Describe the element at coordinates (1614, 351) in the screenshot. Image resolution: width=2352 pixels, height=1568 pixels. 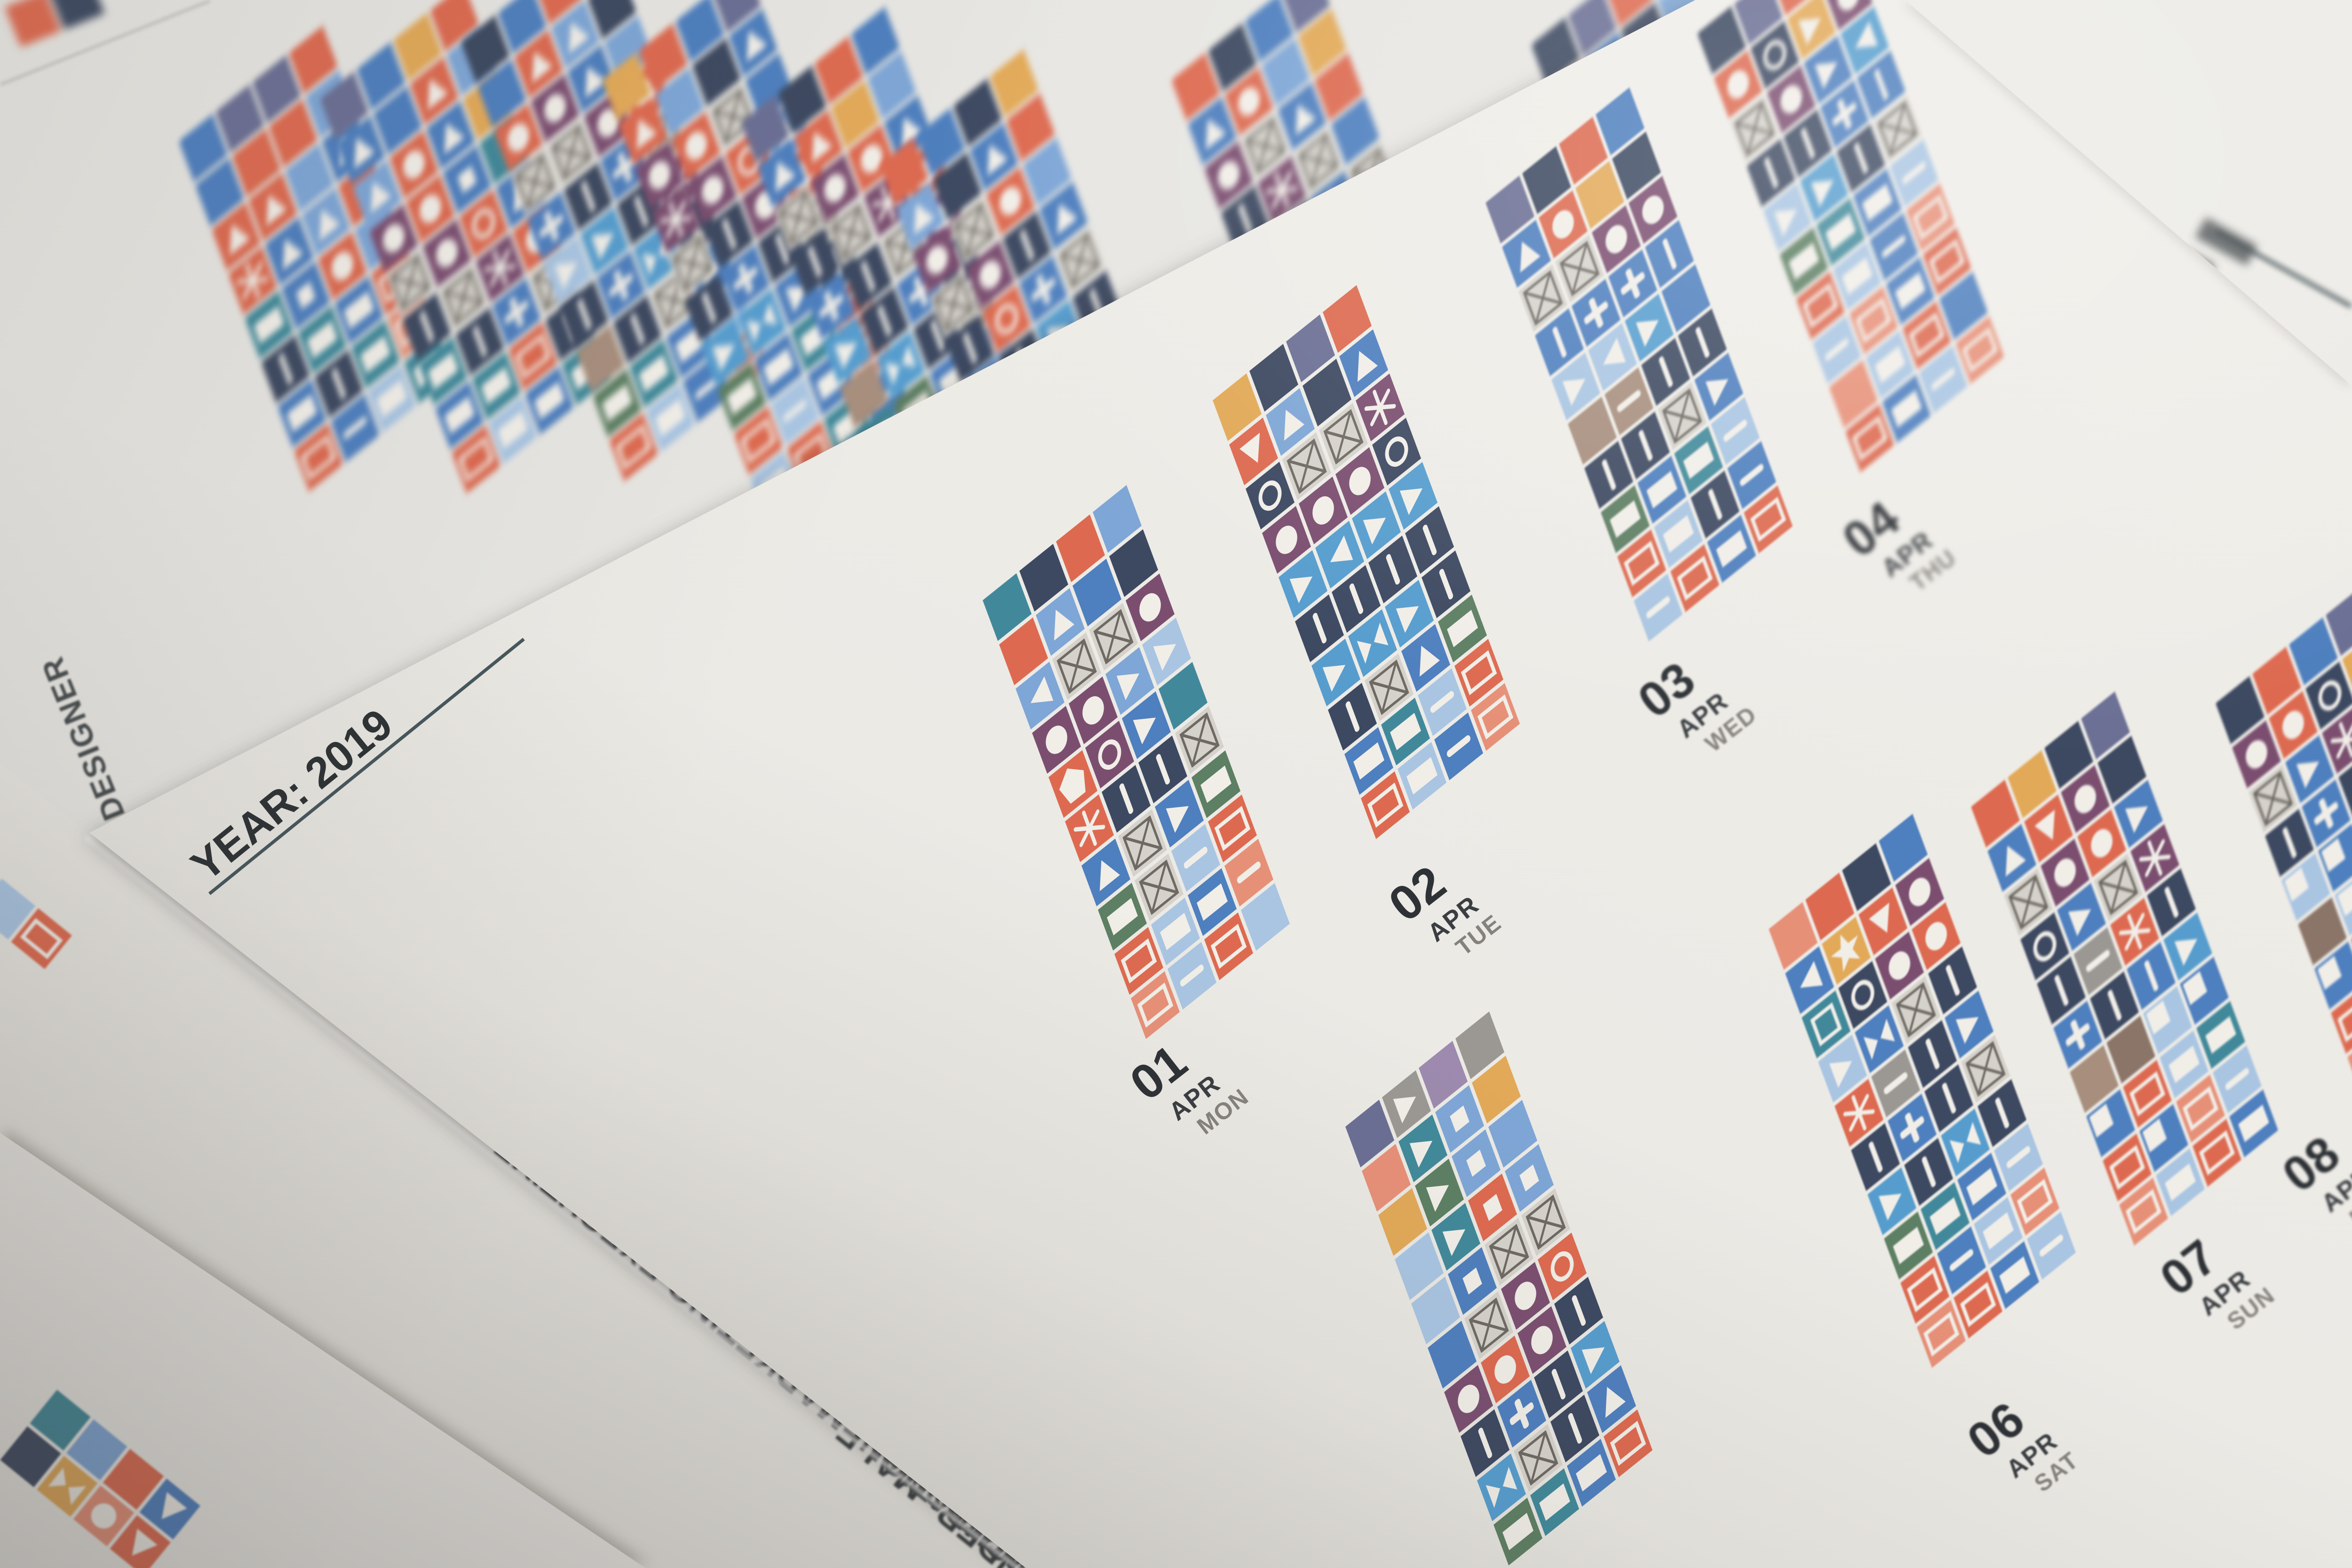
I see `tl-glyph-icon` at that location.